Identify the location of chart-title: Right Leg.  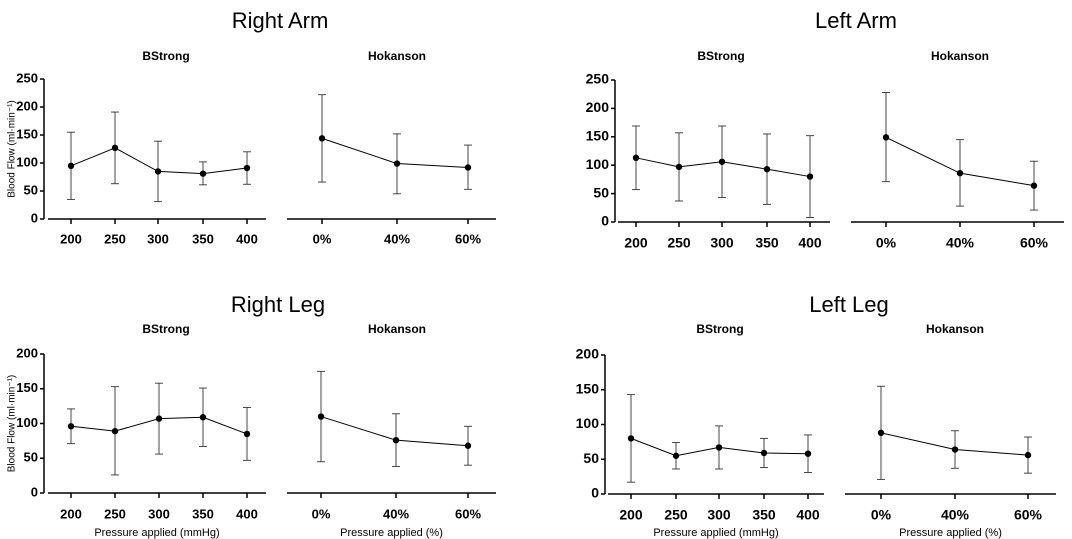
(278, 304).